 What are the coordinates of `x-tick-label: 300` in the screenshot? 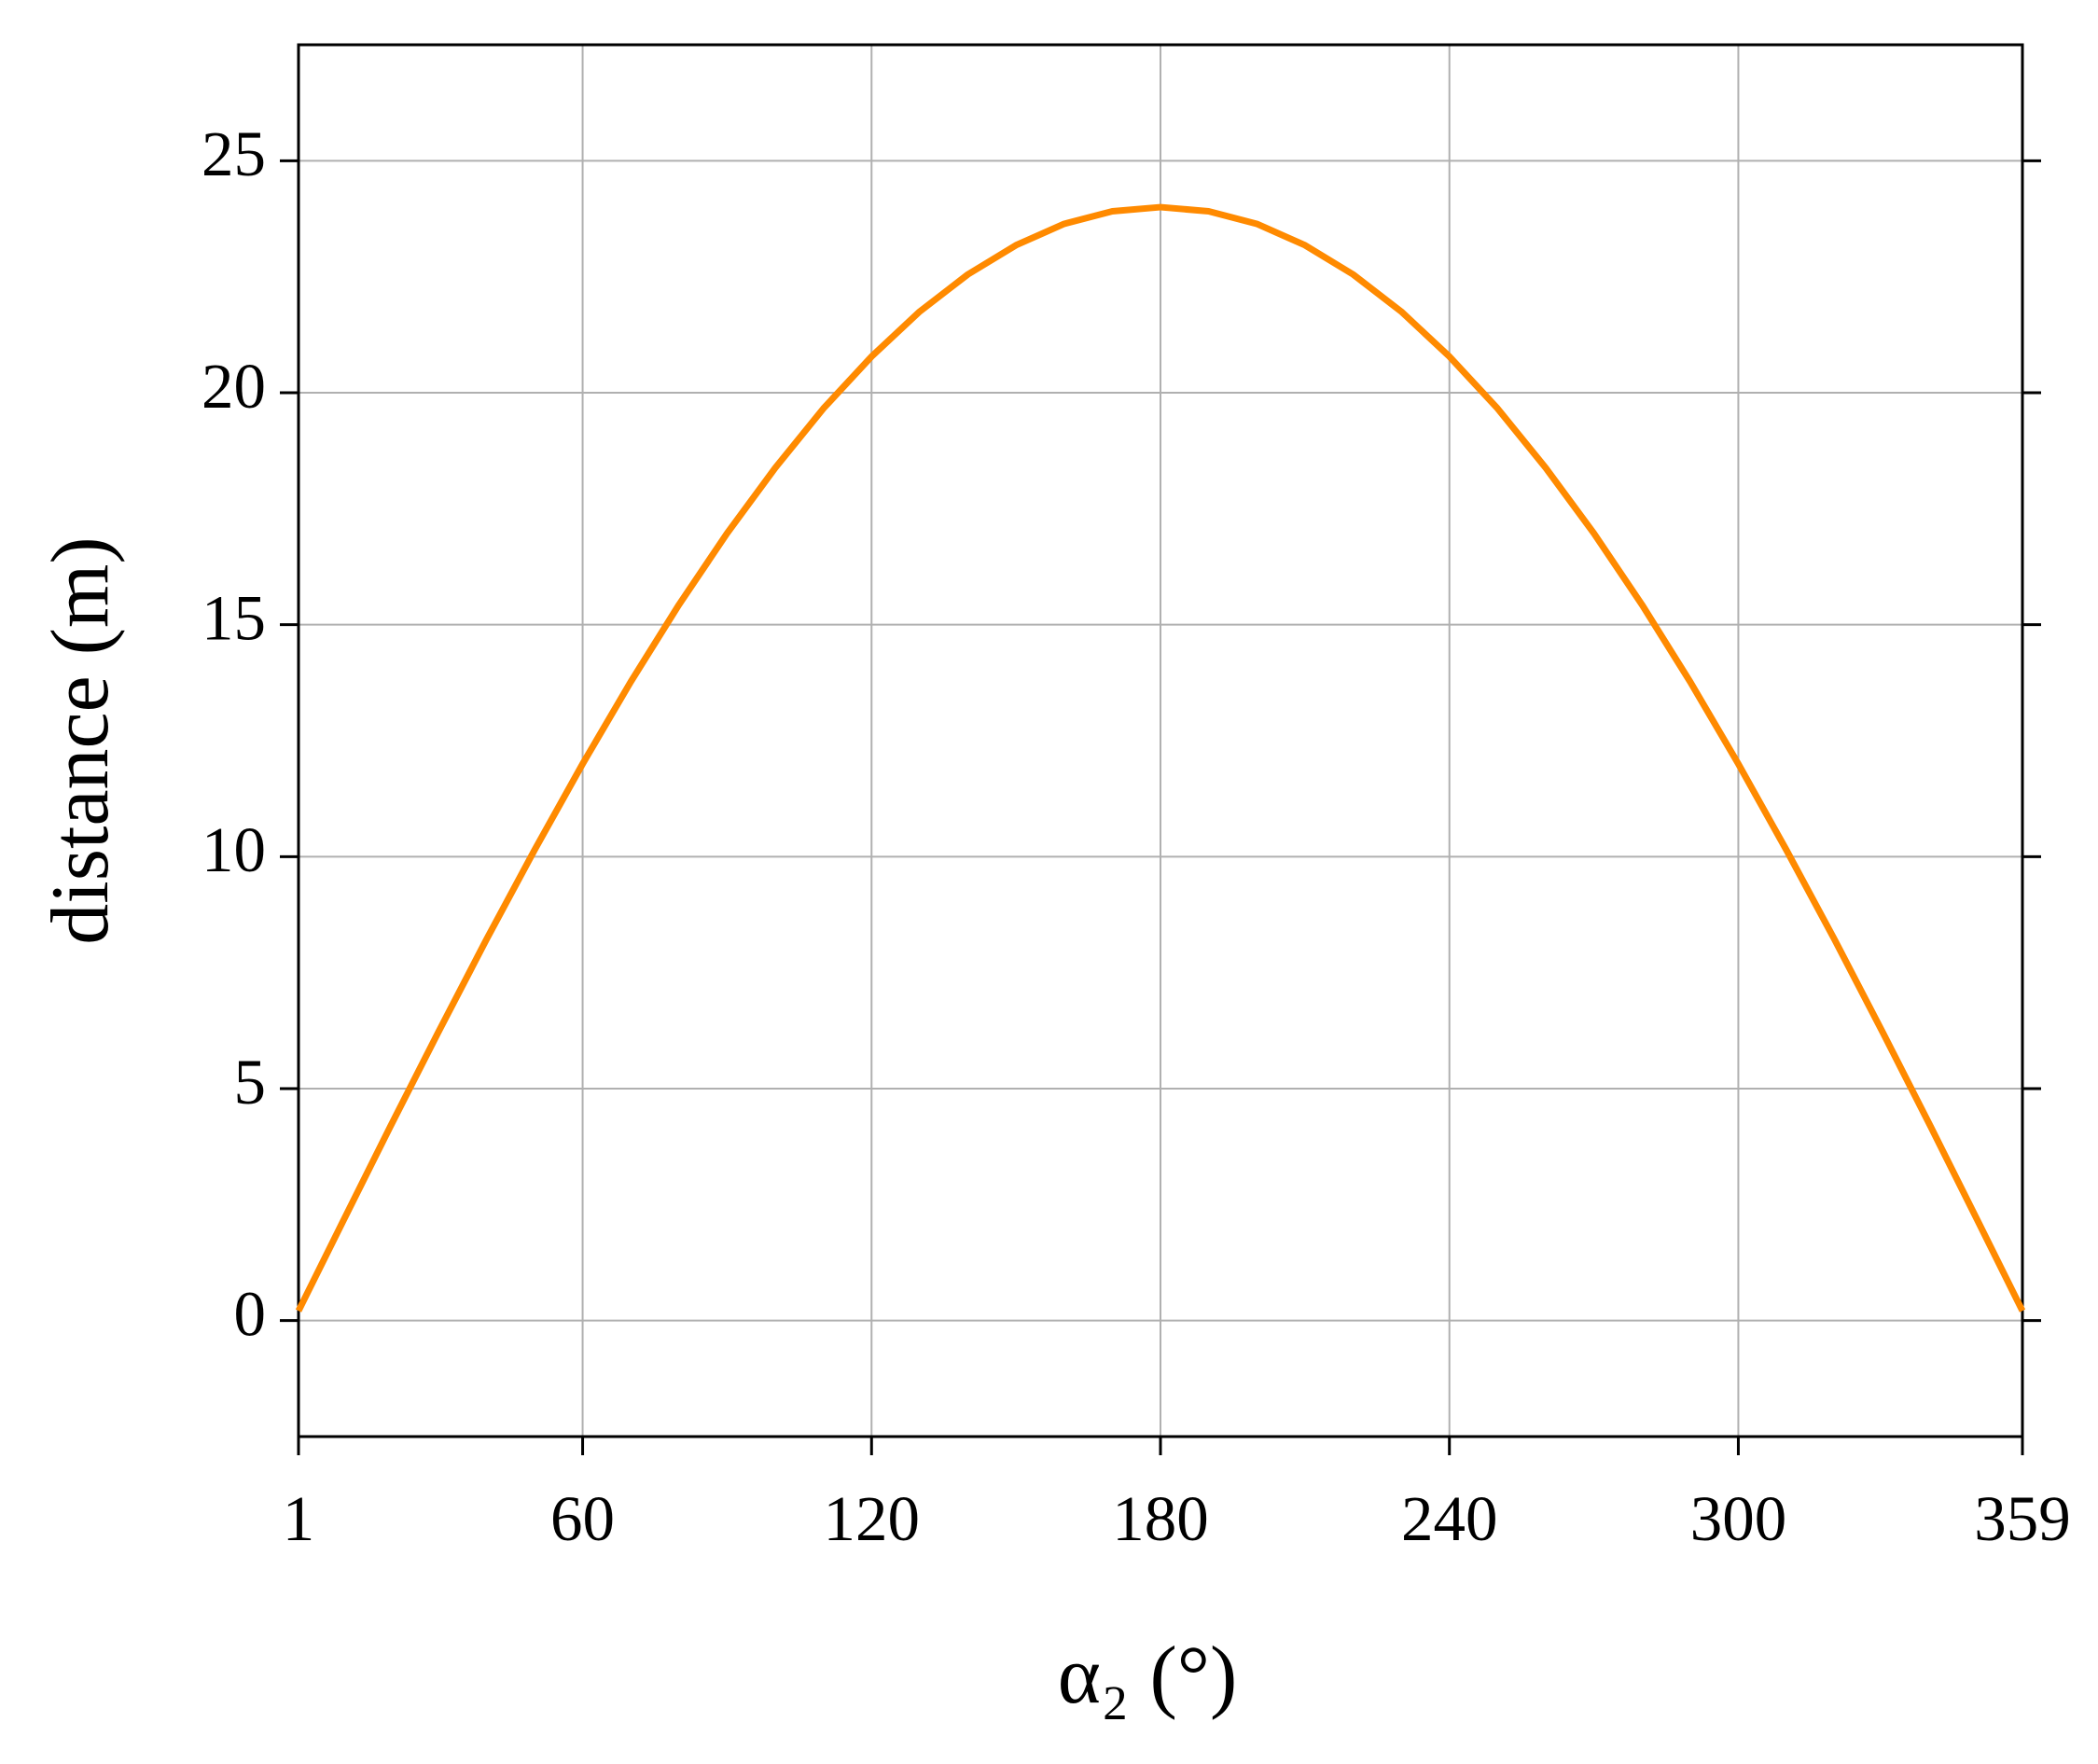 It's located at (1739, 1518).